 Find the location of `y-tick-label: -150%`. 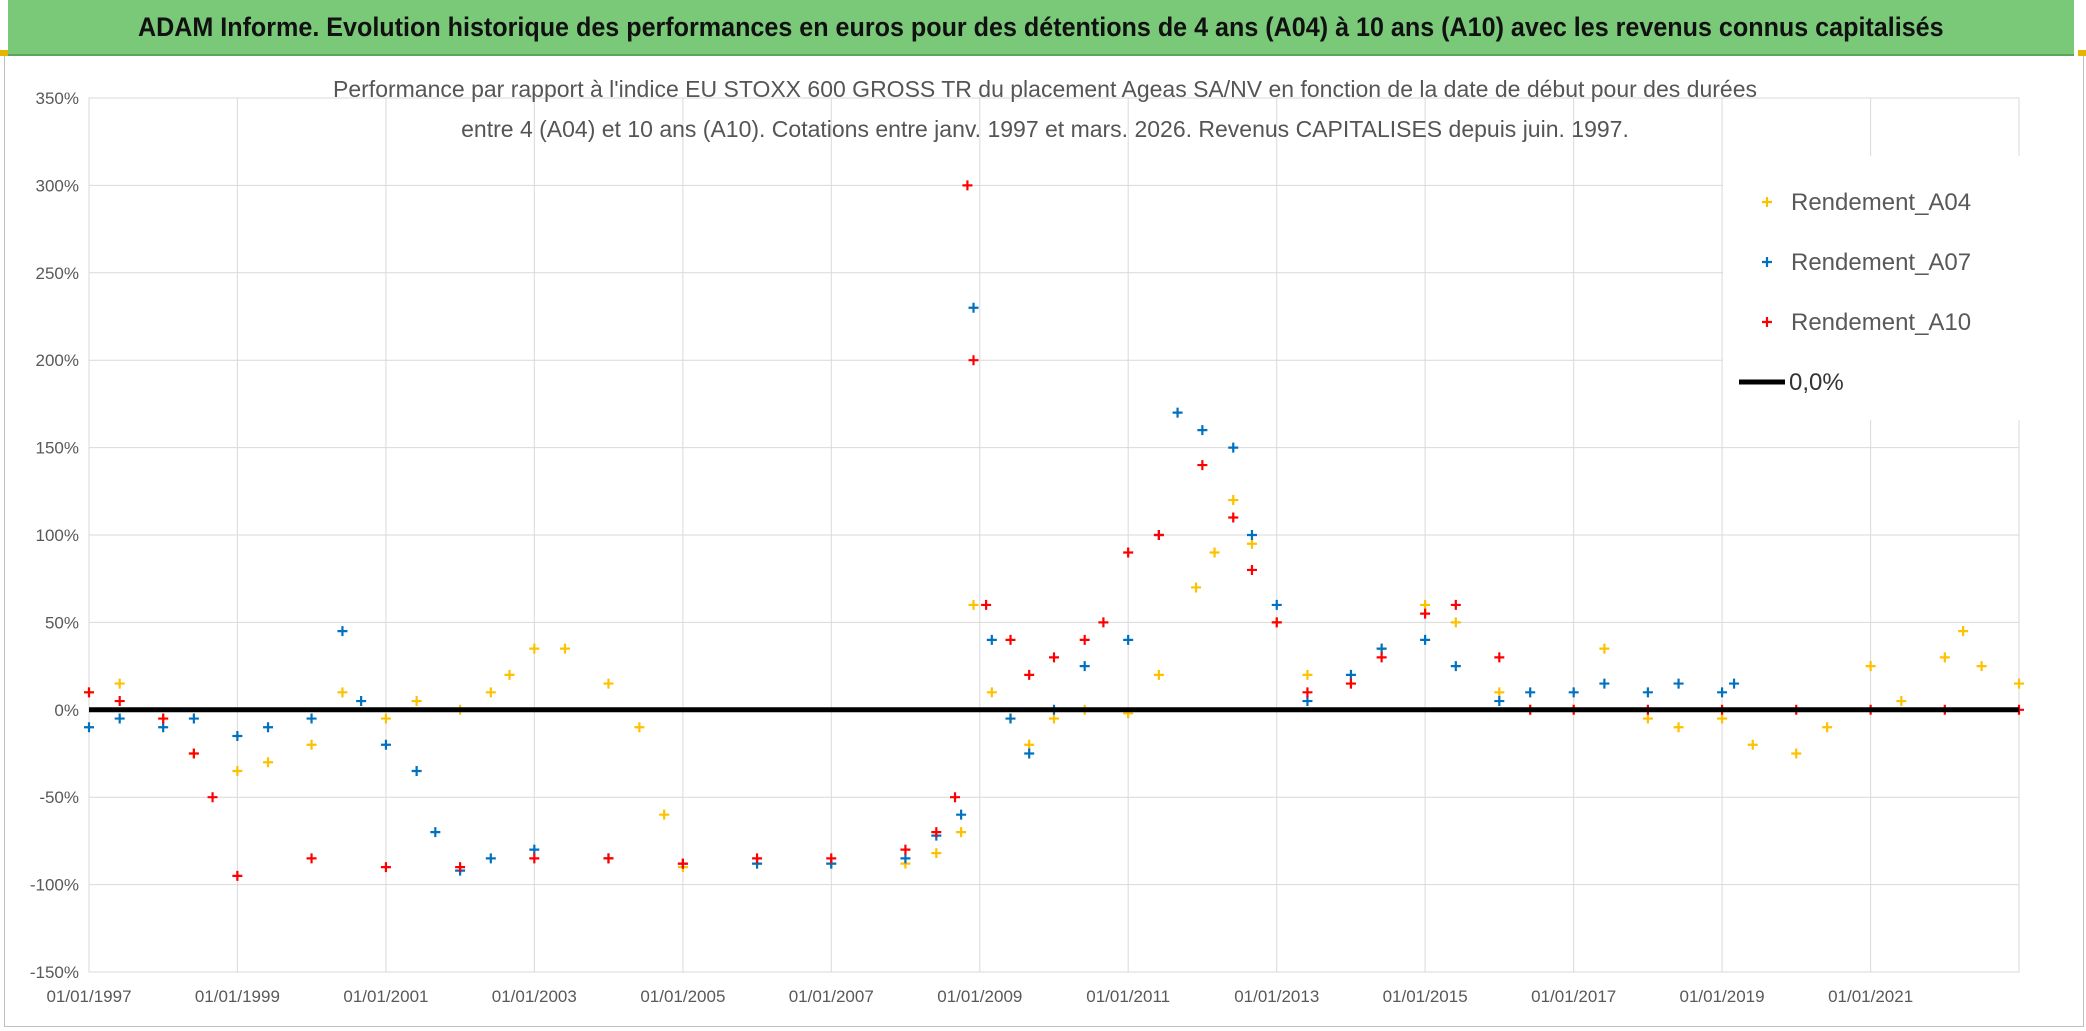

y-tick-label: -150% is located at coordinates (54, 972).